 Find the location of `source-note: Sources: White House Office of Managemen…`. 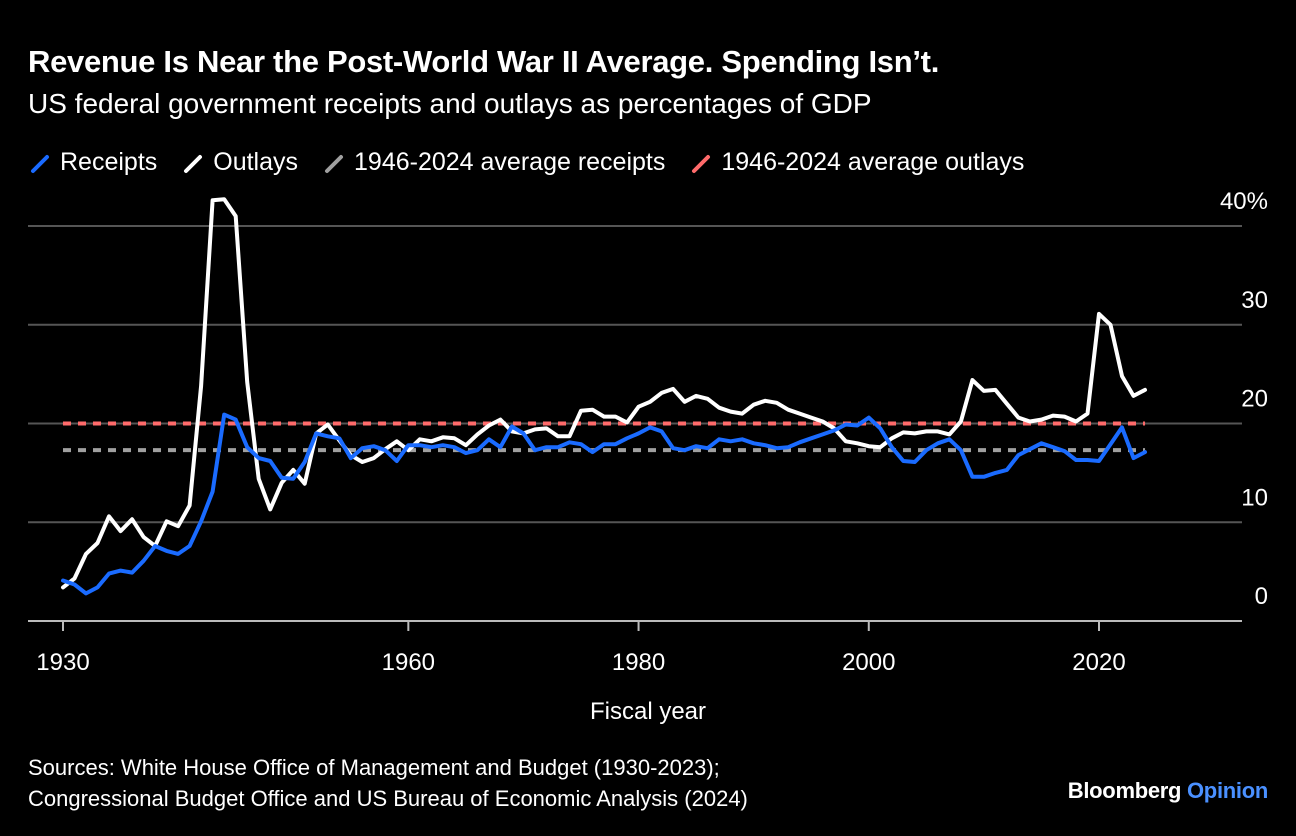

source-note: Sources: White House Office of Managemen… is located at coordinates (388, 783).